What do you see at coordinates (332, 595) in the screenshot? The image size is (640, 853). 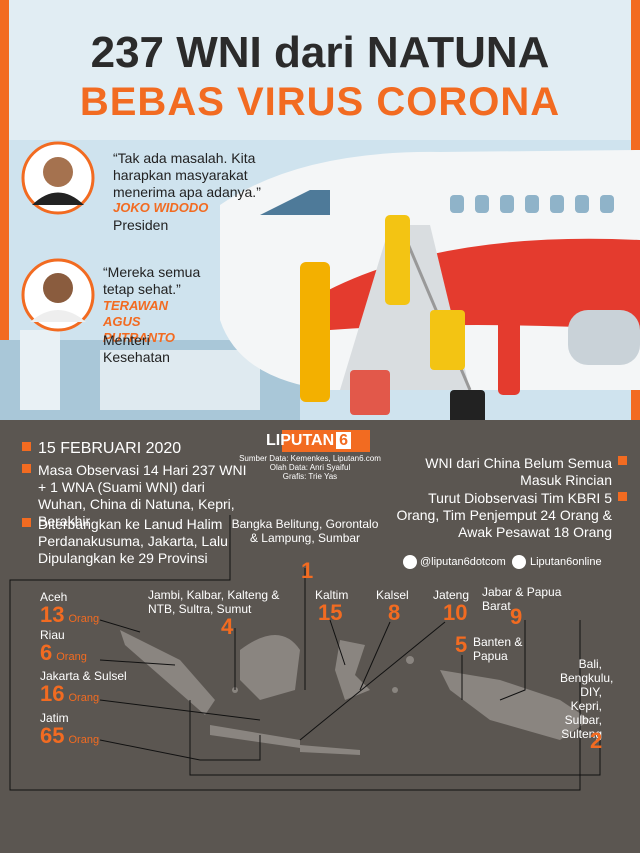 I see `region-label: Kaltim` at bounding box center [332, 595].